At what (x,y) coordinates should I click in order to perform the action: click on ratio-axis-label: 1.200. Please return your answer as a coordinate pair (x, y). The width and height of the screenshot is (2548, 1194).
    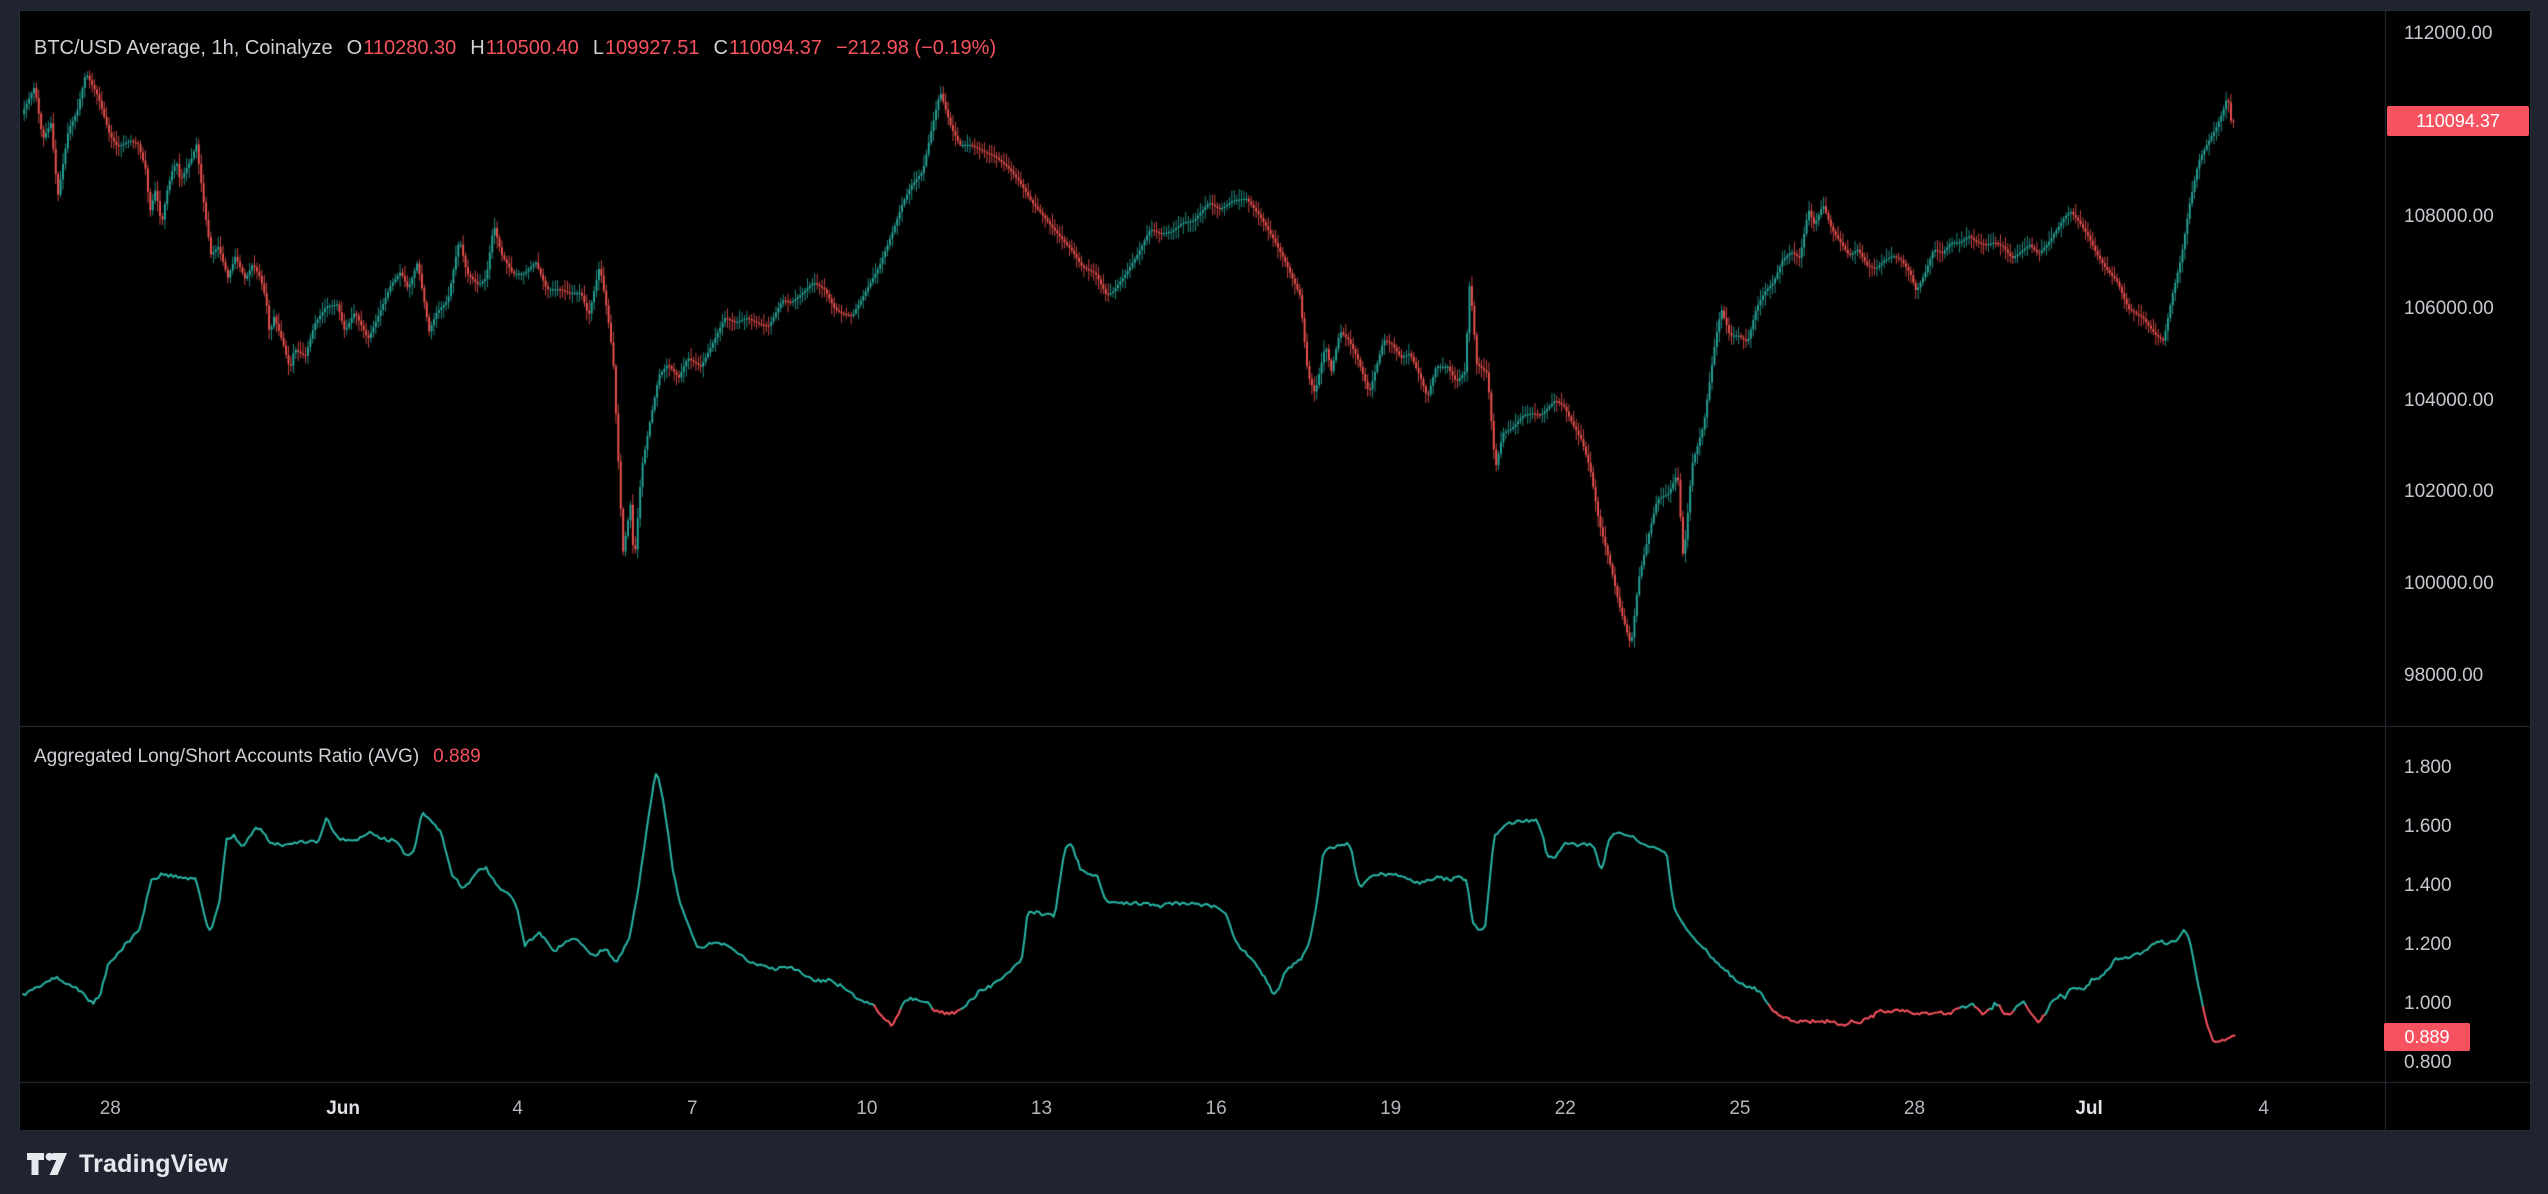
    Looking at the image, I should click on (2428, 944).